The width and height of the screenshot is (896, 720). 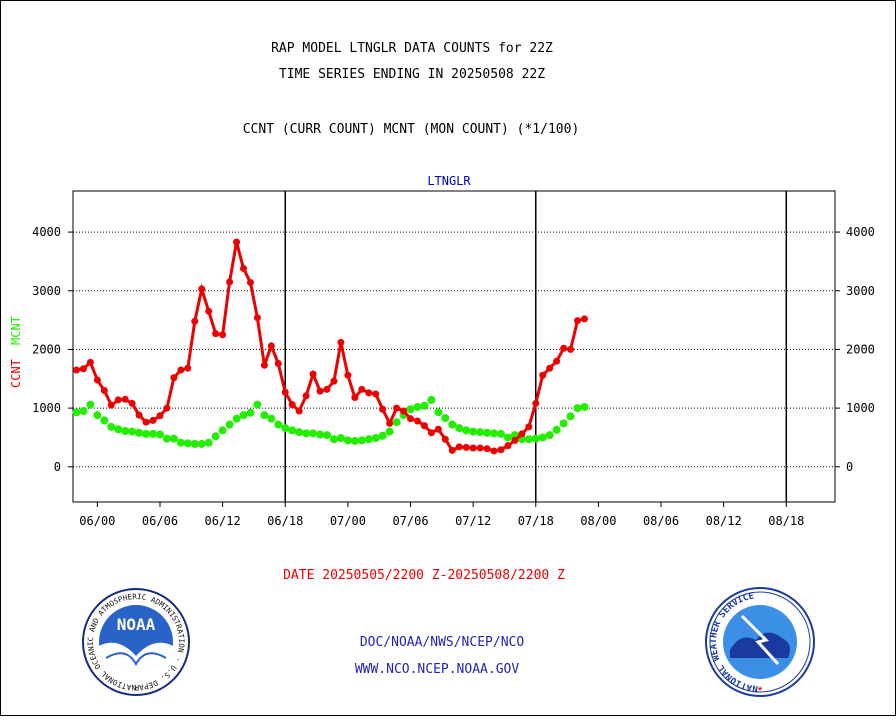 What do you see at coordinates (46, 232) in the screenshot?
I see `ytick-label-left: 4000` at bounding box center [46, 232].